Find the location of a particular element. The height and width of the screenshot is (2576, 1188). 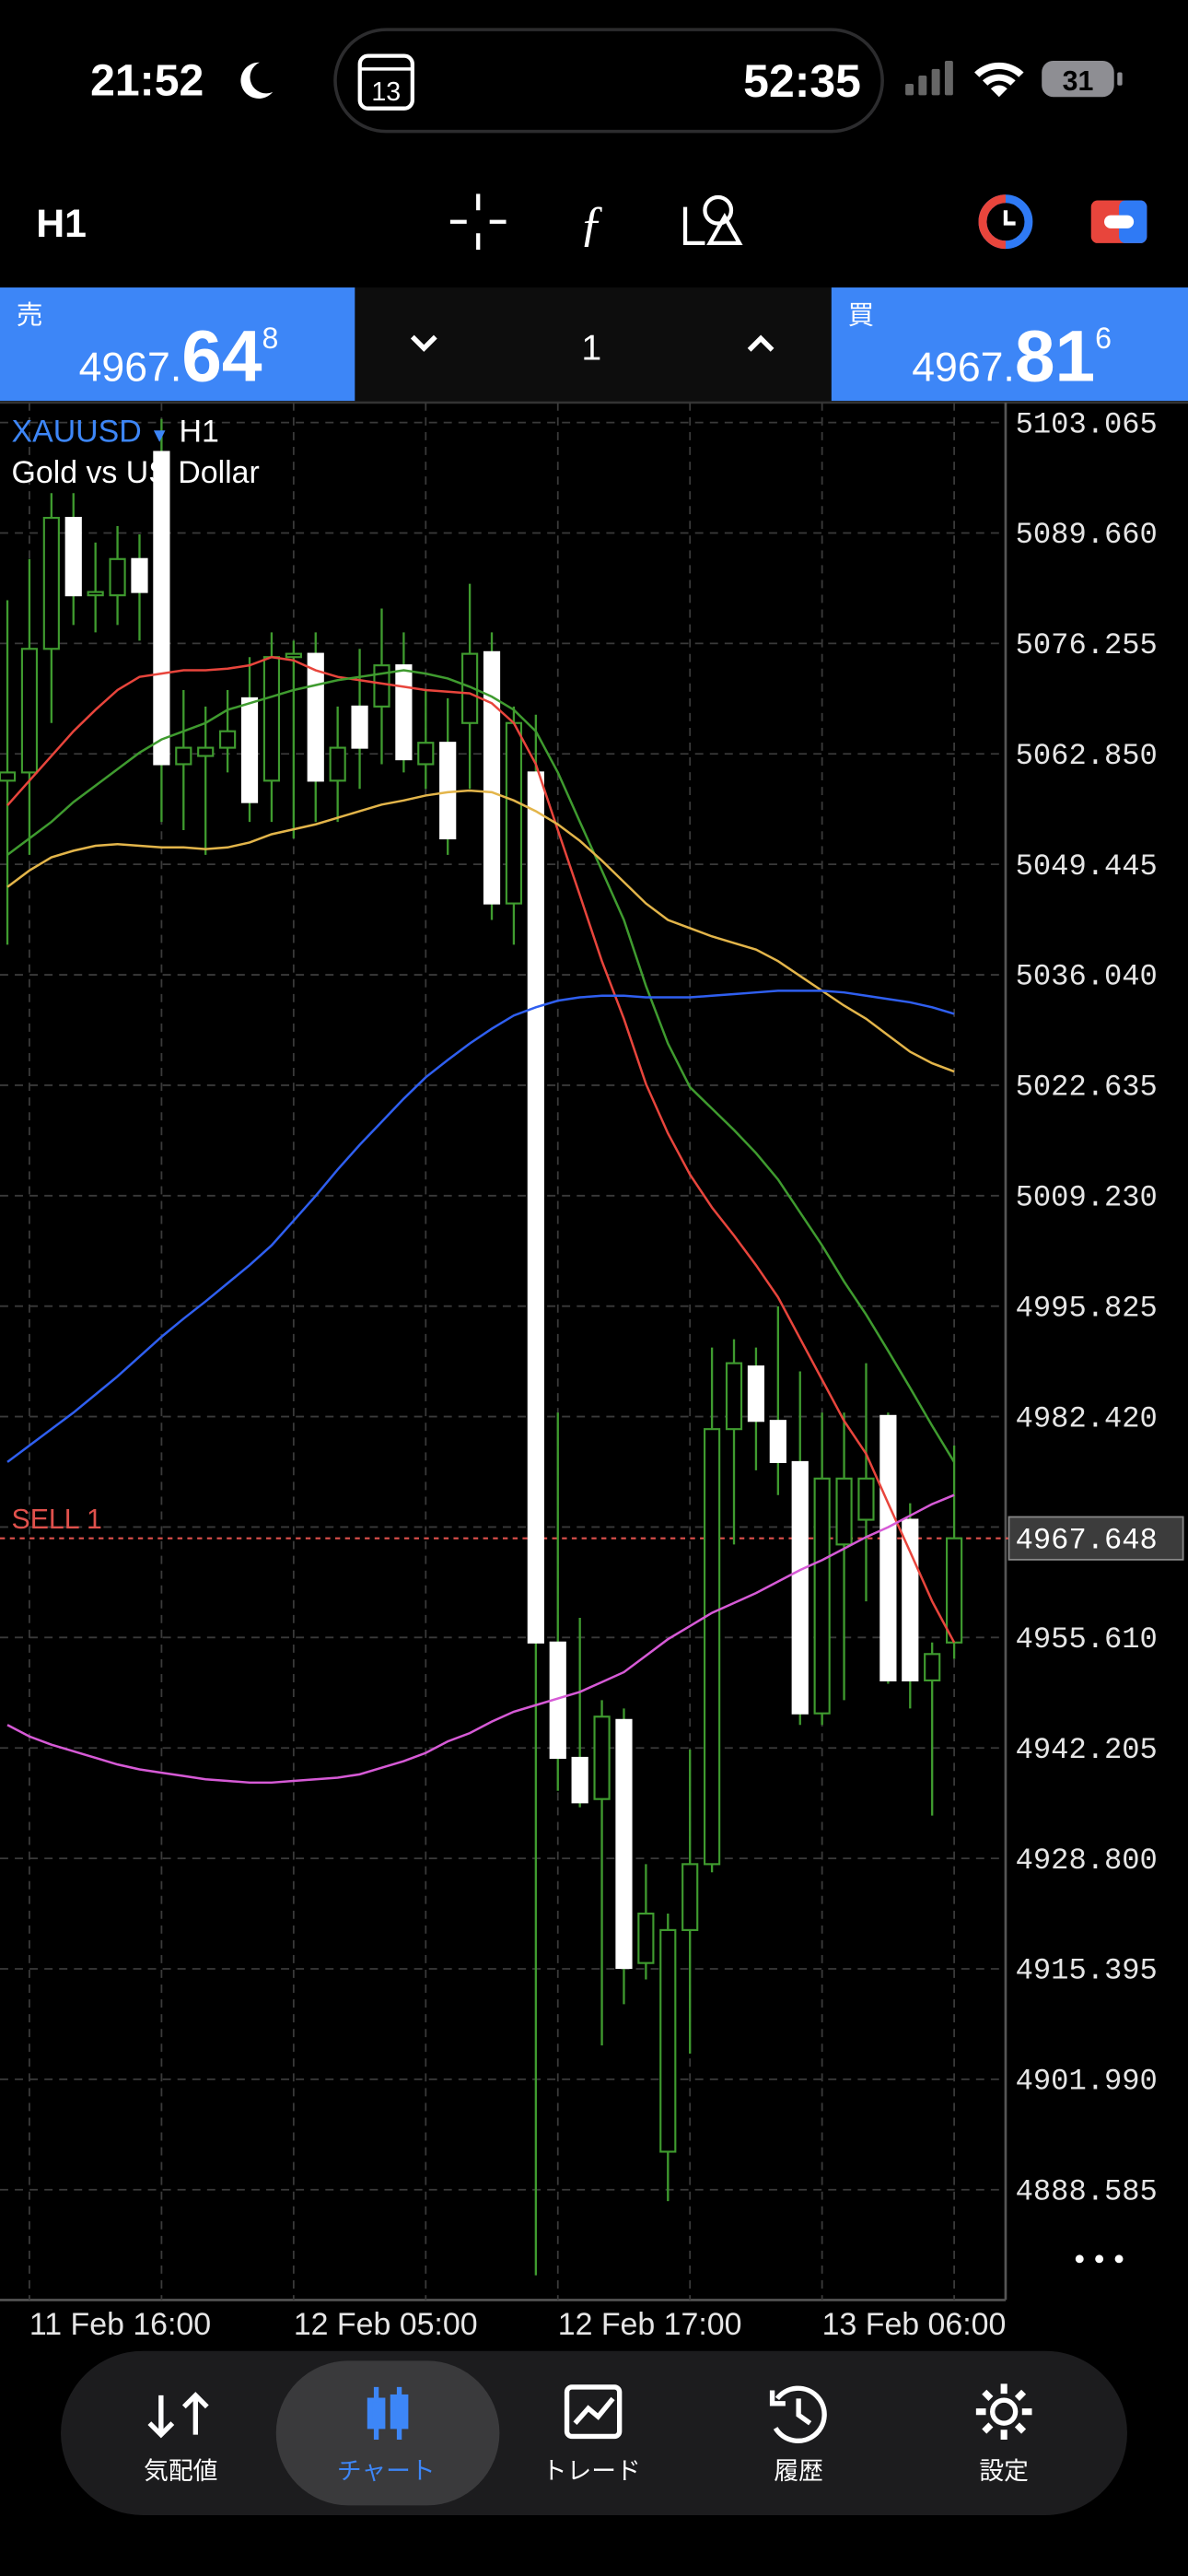

tab-label: 設定 is located at coordinates (1004, 2471).